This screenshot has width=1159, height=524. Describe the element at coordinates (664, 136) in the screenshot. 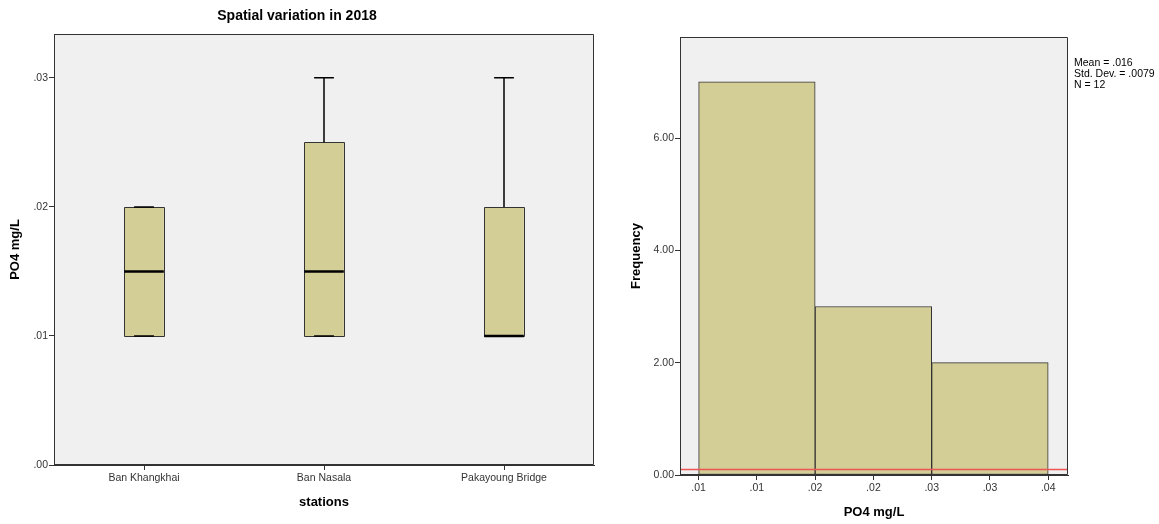

I see `y-tick-label: 6.00` at that location.